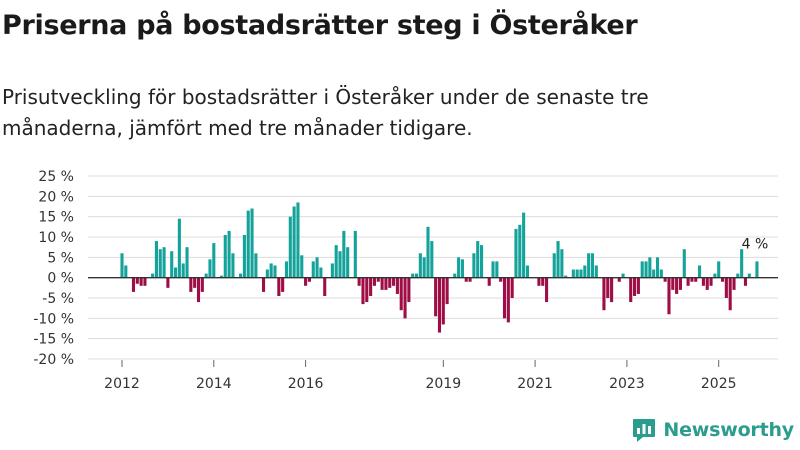 The image size is (800, 450). I want to click on brand-logo: Newsworthy, so click(712, 430).